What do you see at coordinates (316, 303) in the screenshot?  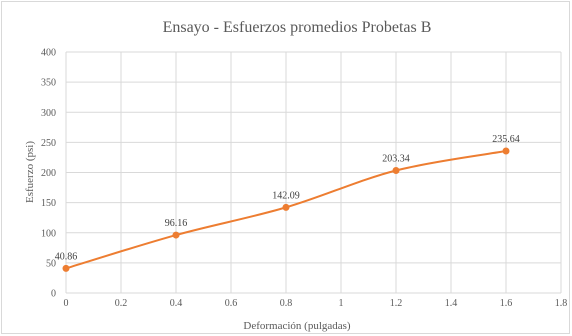 I see `x-axis-ticks: 0 0.2 0.4 0.6 0.8 1 1.2 1.4 1.6 1.8` at bounding box center [316, 303].